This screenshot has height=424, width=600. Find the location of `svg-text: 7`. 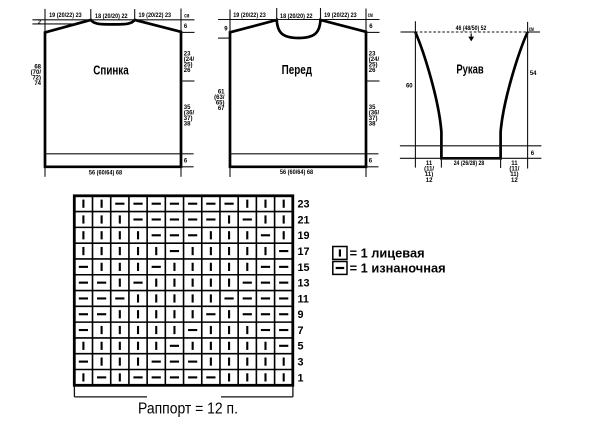

svg-text: 7 is located at coordinates (301, 331).